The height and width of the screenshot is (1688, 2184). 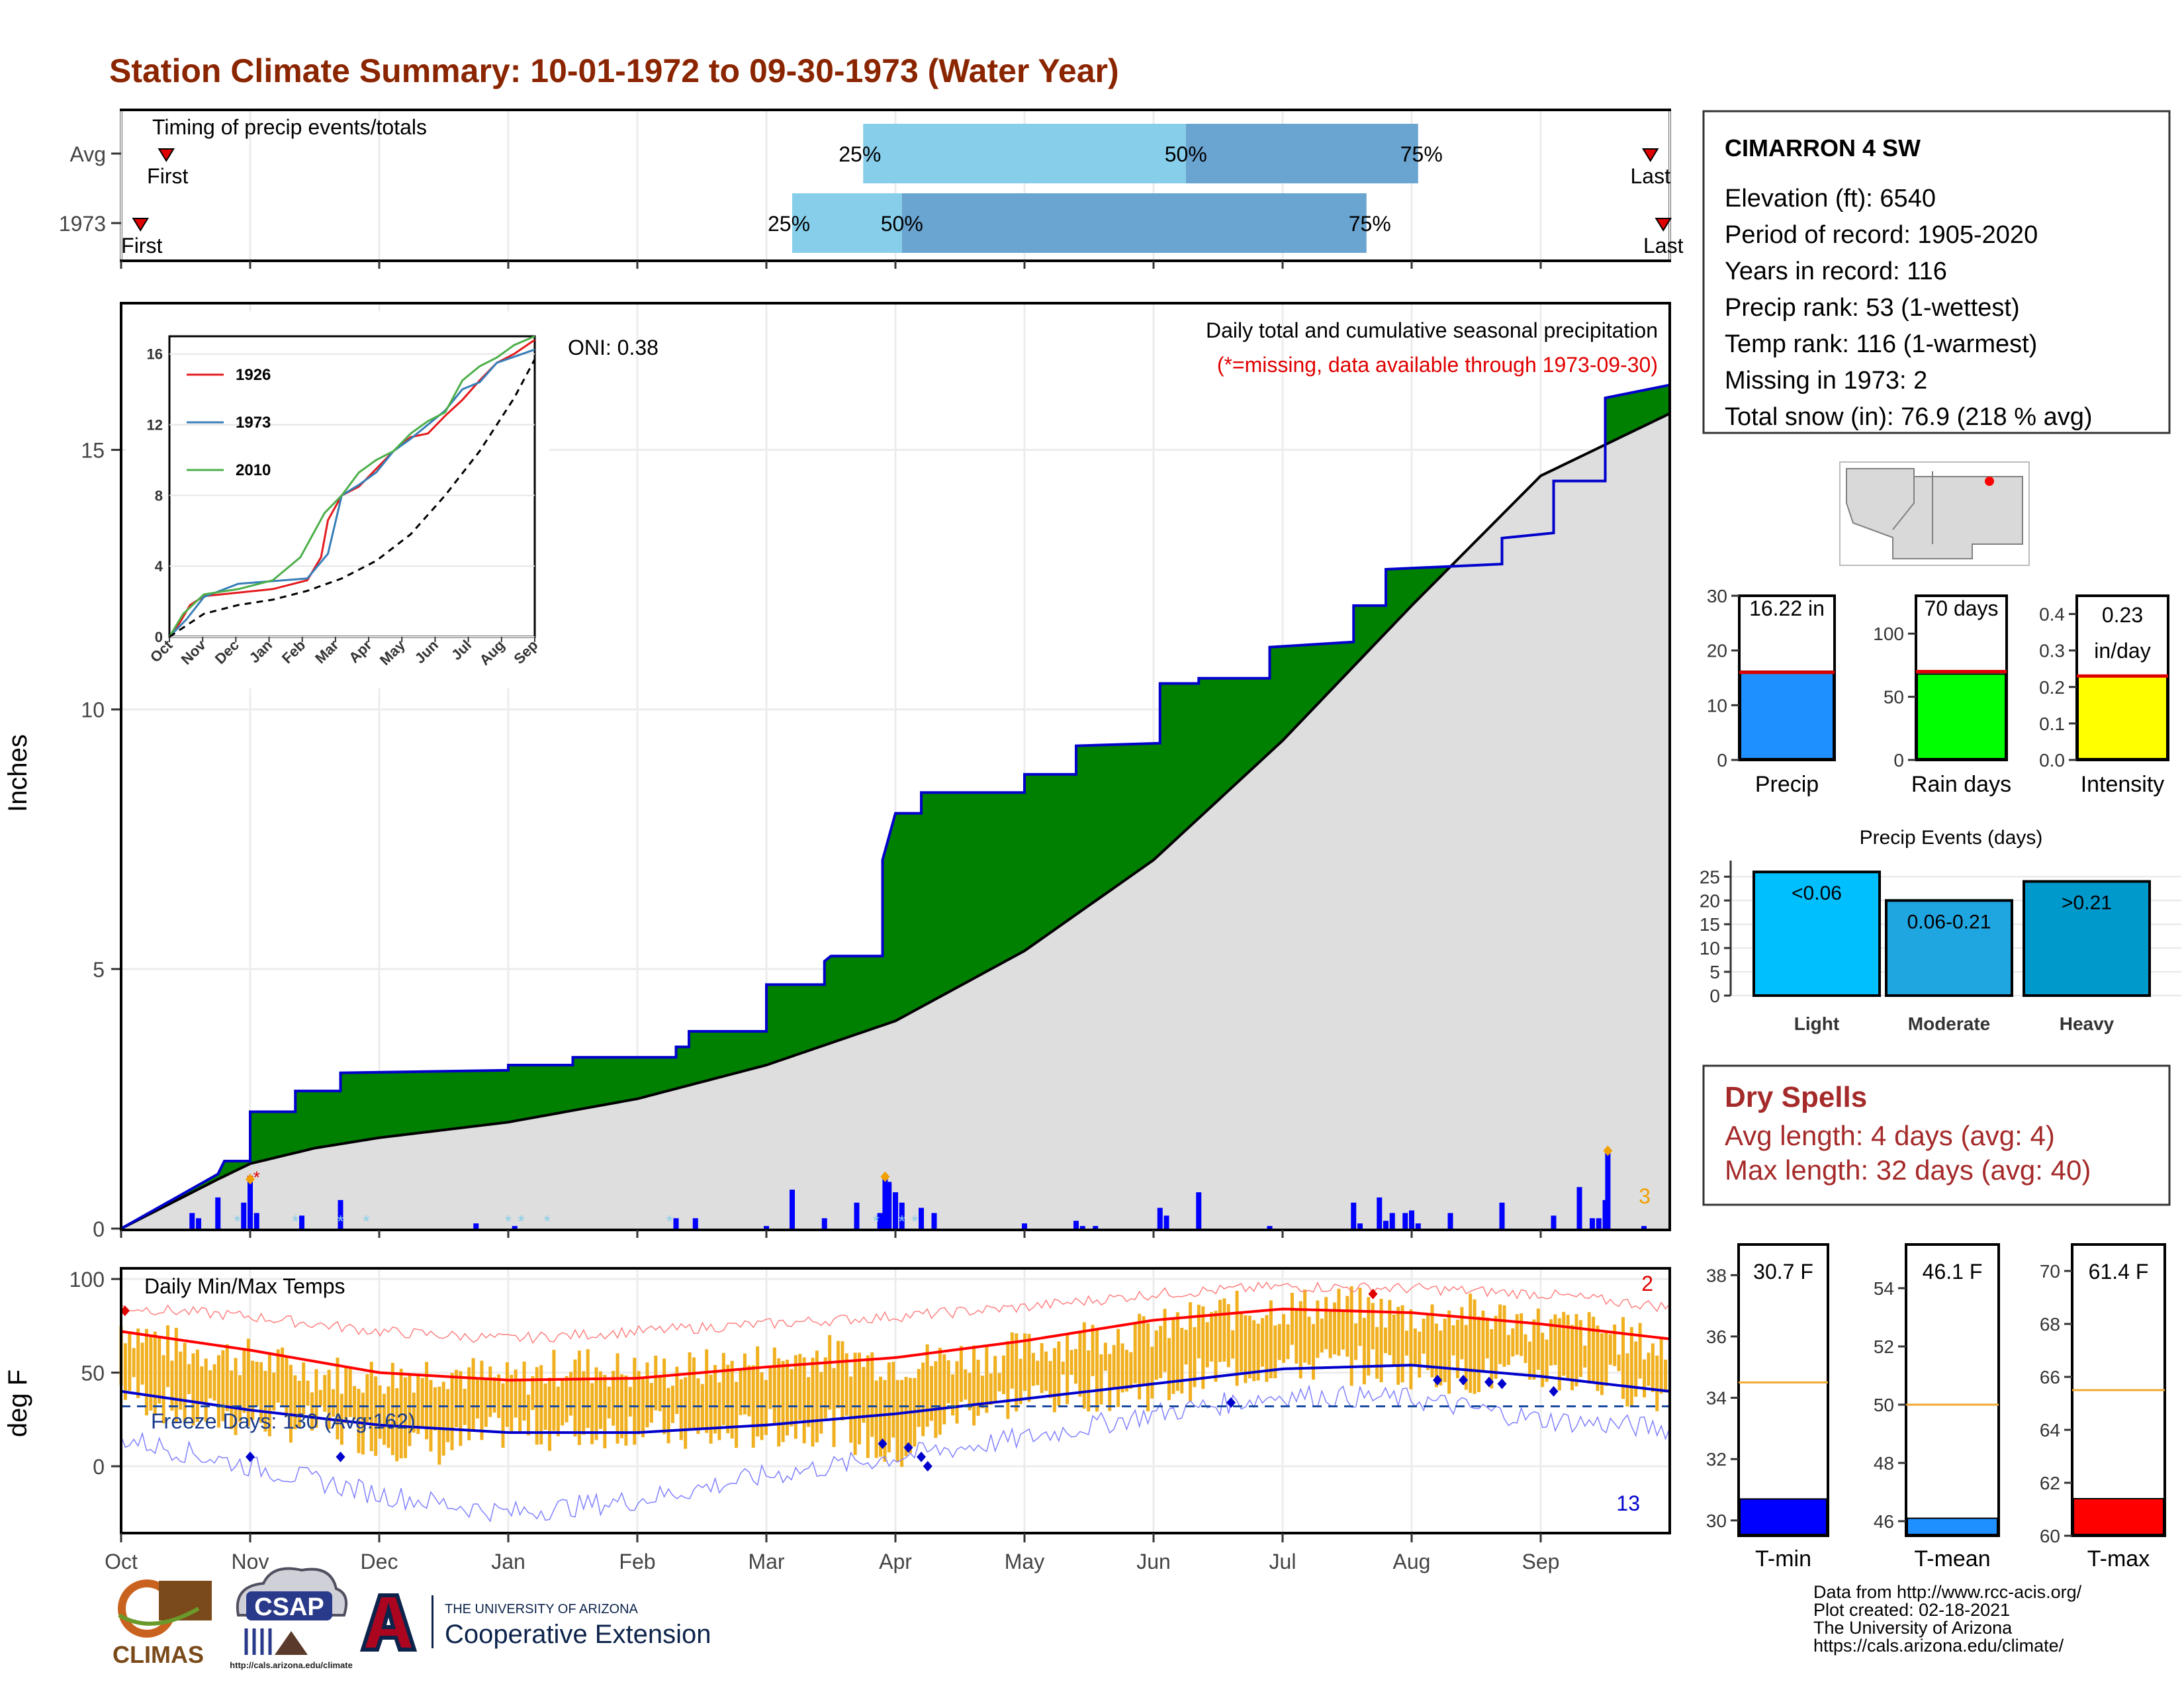 I want to click on location-map, so click(x=1934, y=513).